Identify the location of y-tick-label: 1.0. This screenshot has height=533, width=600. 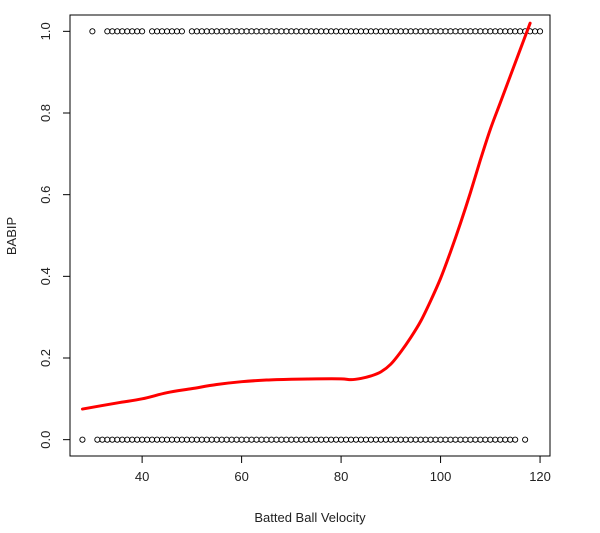
(45, 31).